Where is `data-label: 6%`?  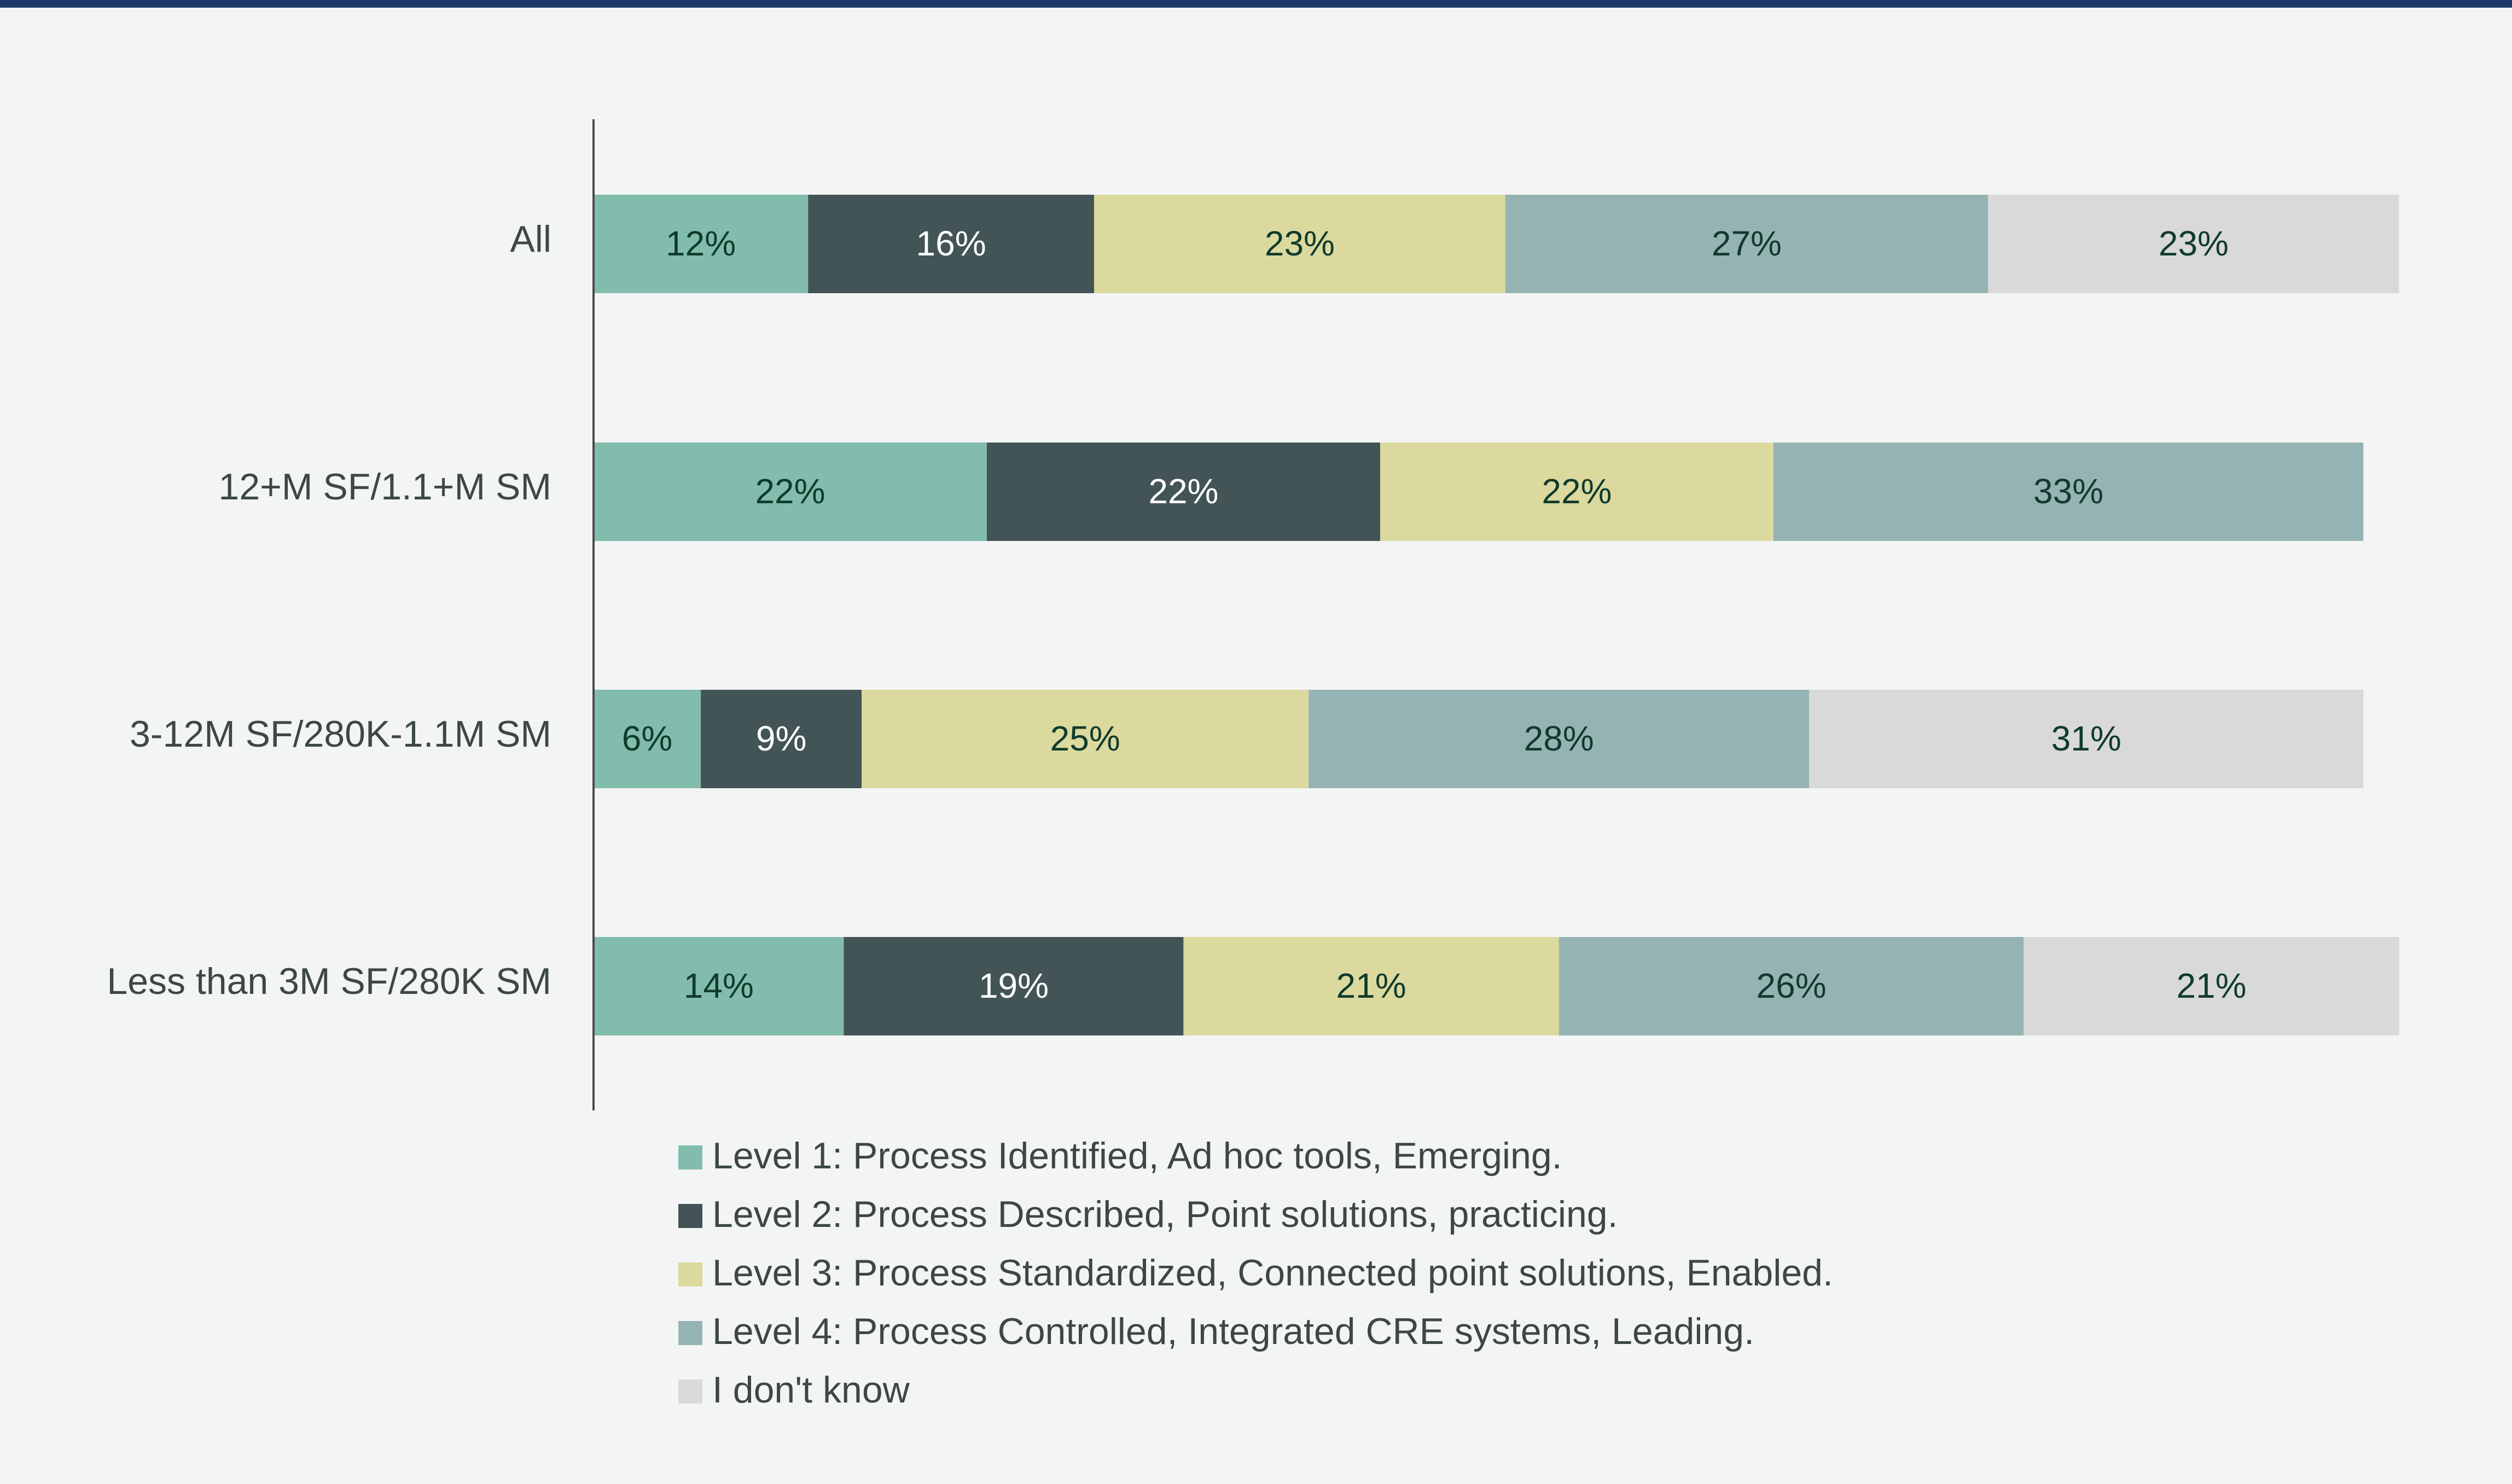 data-label: 6% is located at coordinates (647, 738).